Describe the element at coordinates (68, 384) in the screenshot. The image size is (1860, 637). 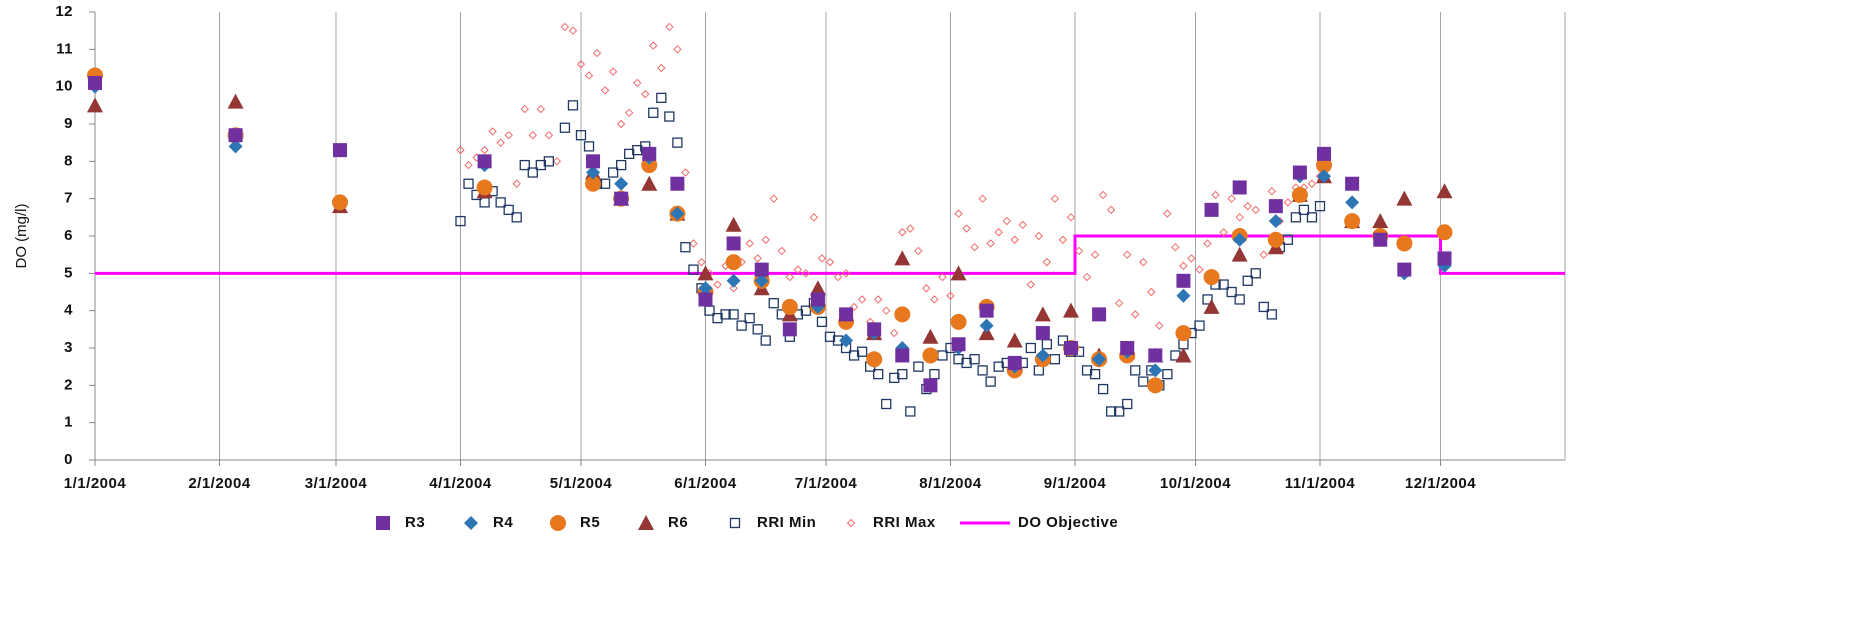
I see `y-tick-label: 2` at that location.